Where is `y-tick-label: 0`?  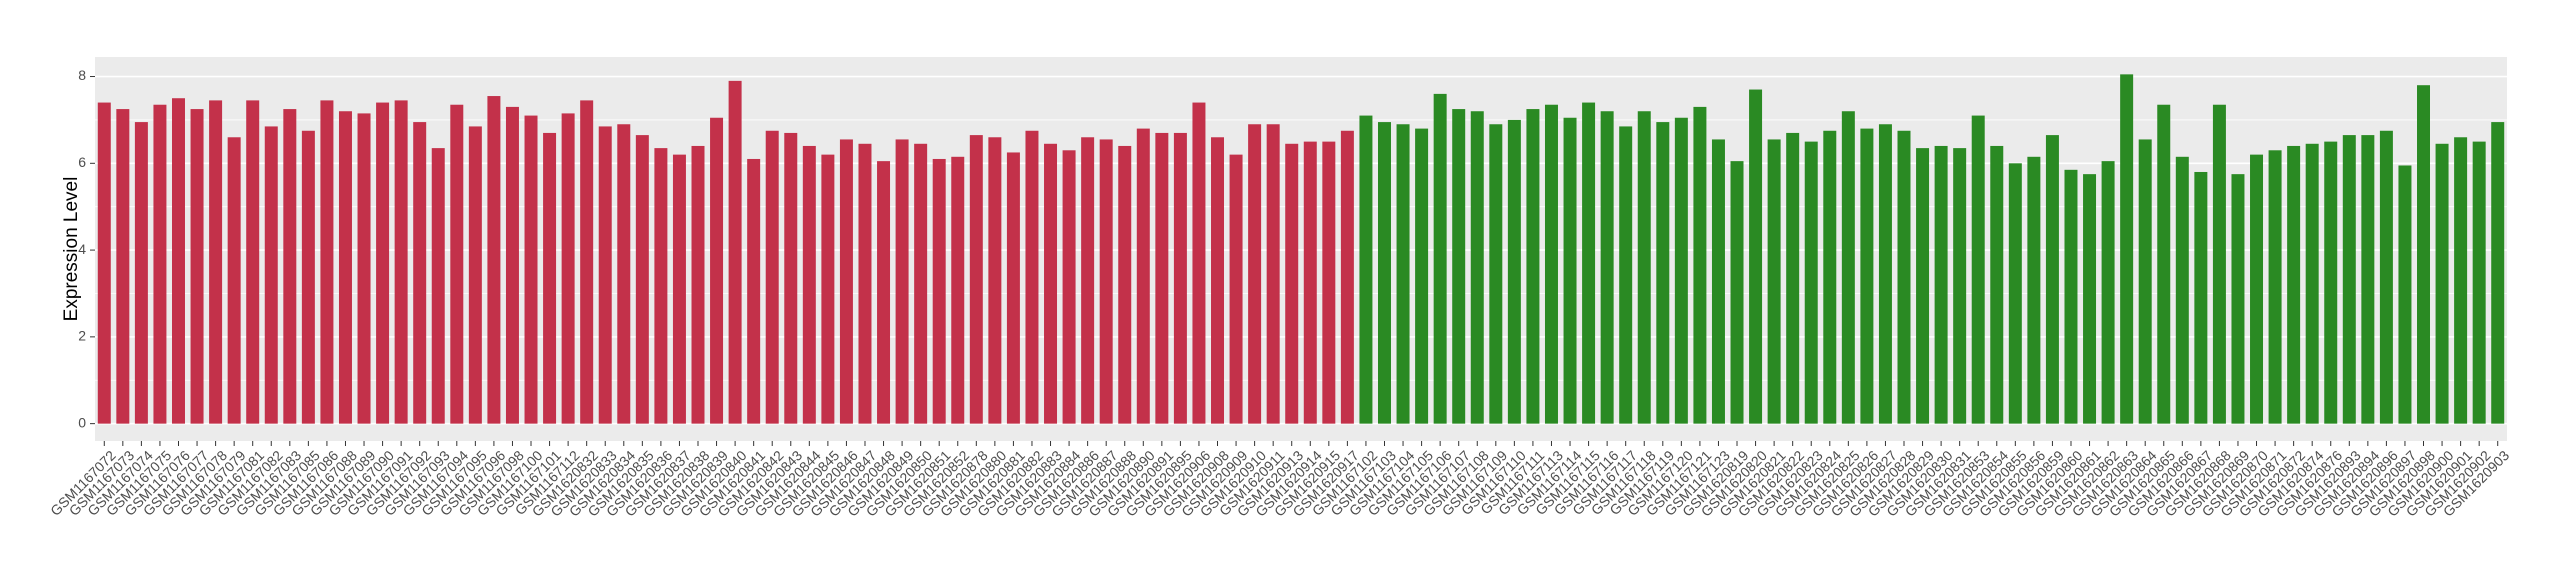
y-tick-label: 0 is located at coordinates (82, 422).